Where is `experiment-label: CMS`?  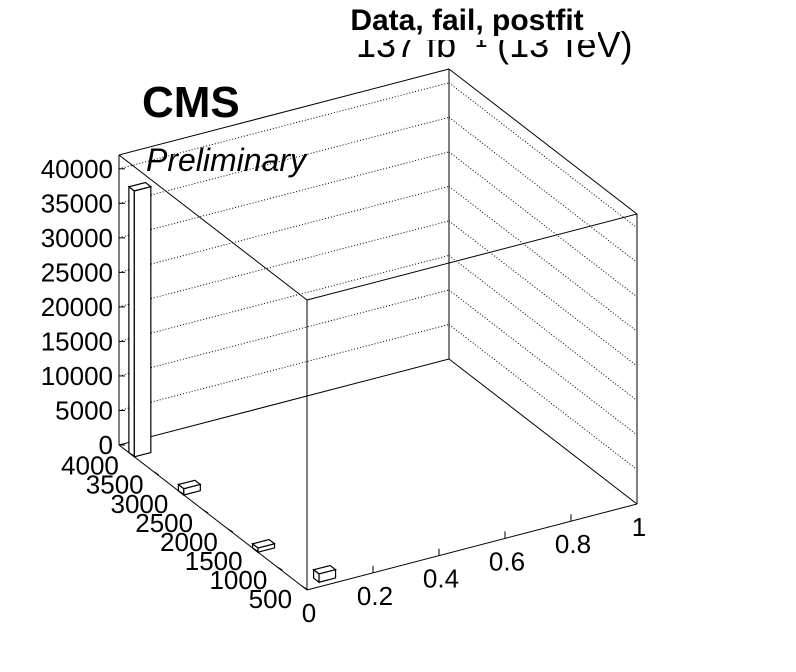
experiment-label: CMS is located at coordinates (191, 102).